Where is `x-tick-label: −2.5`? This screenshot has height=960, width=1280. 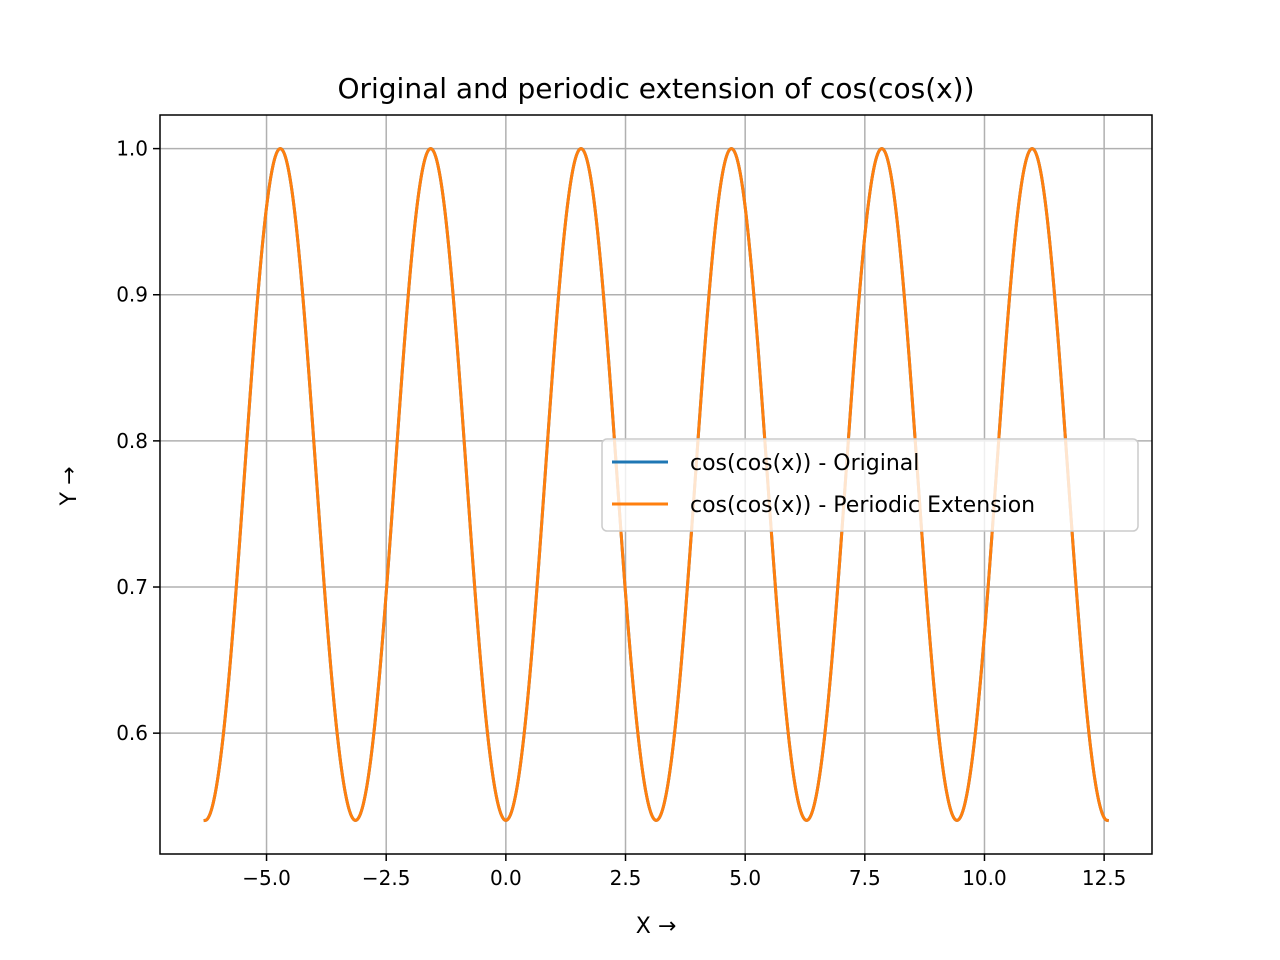 x-tick-label: −2.5 is located at coordinates (386, 878).